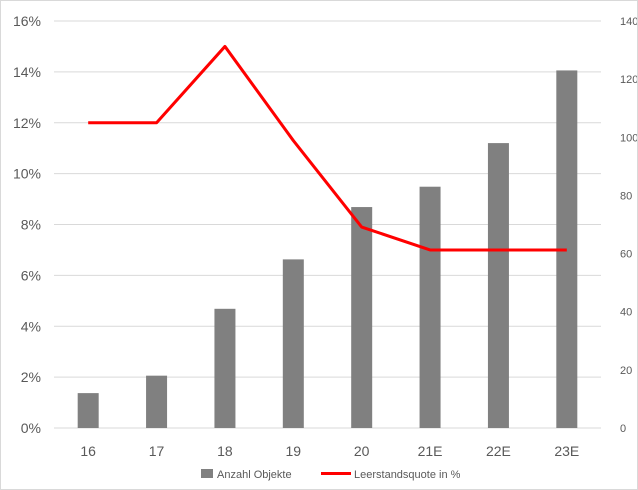 The height and width of the screenshot is (490, 638). I want to click on y-right-tick-label: 120, so click(628, 80).